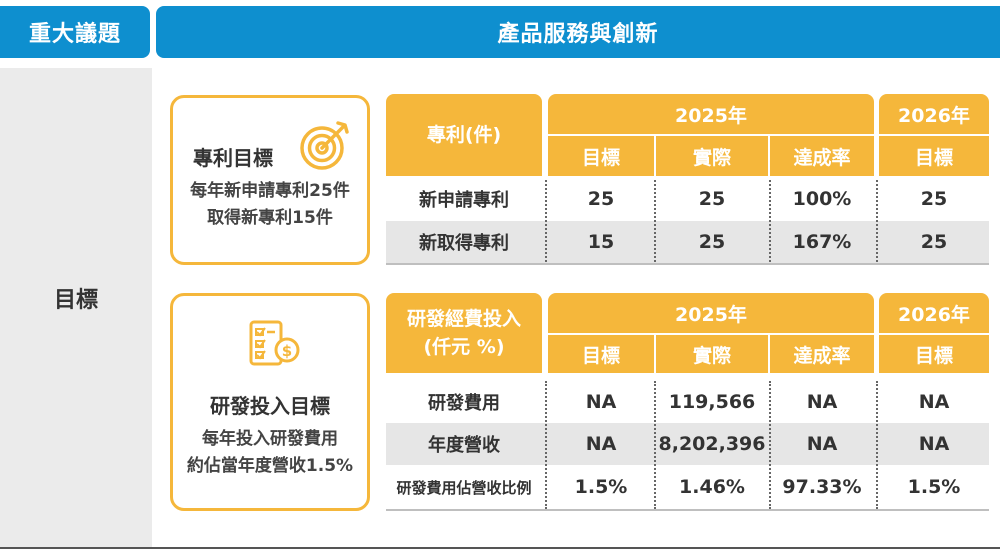 Image resolution: width=1000 pixels, height=552 pixels. Describe the element at coordinates (324, 145) in the screenshot. I see `target-arrow-icon` at that location.